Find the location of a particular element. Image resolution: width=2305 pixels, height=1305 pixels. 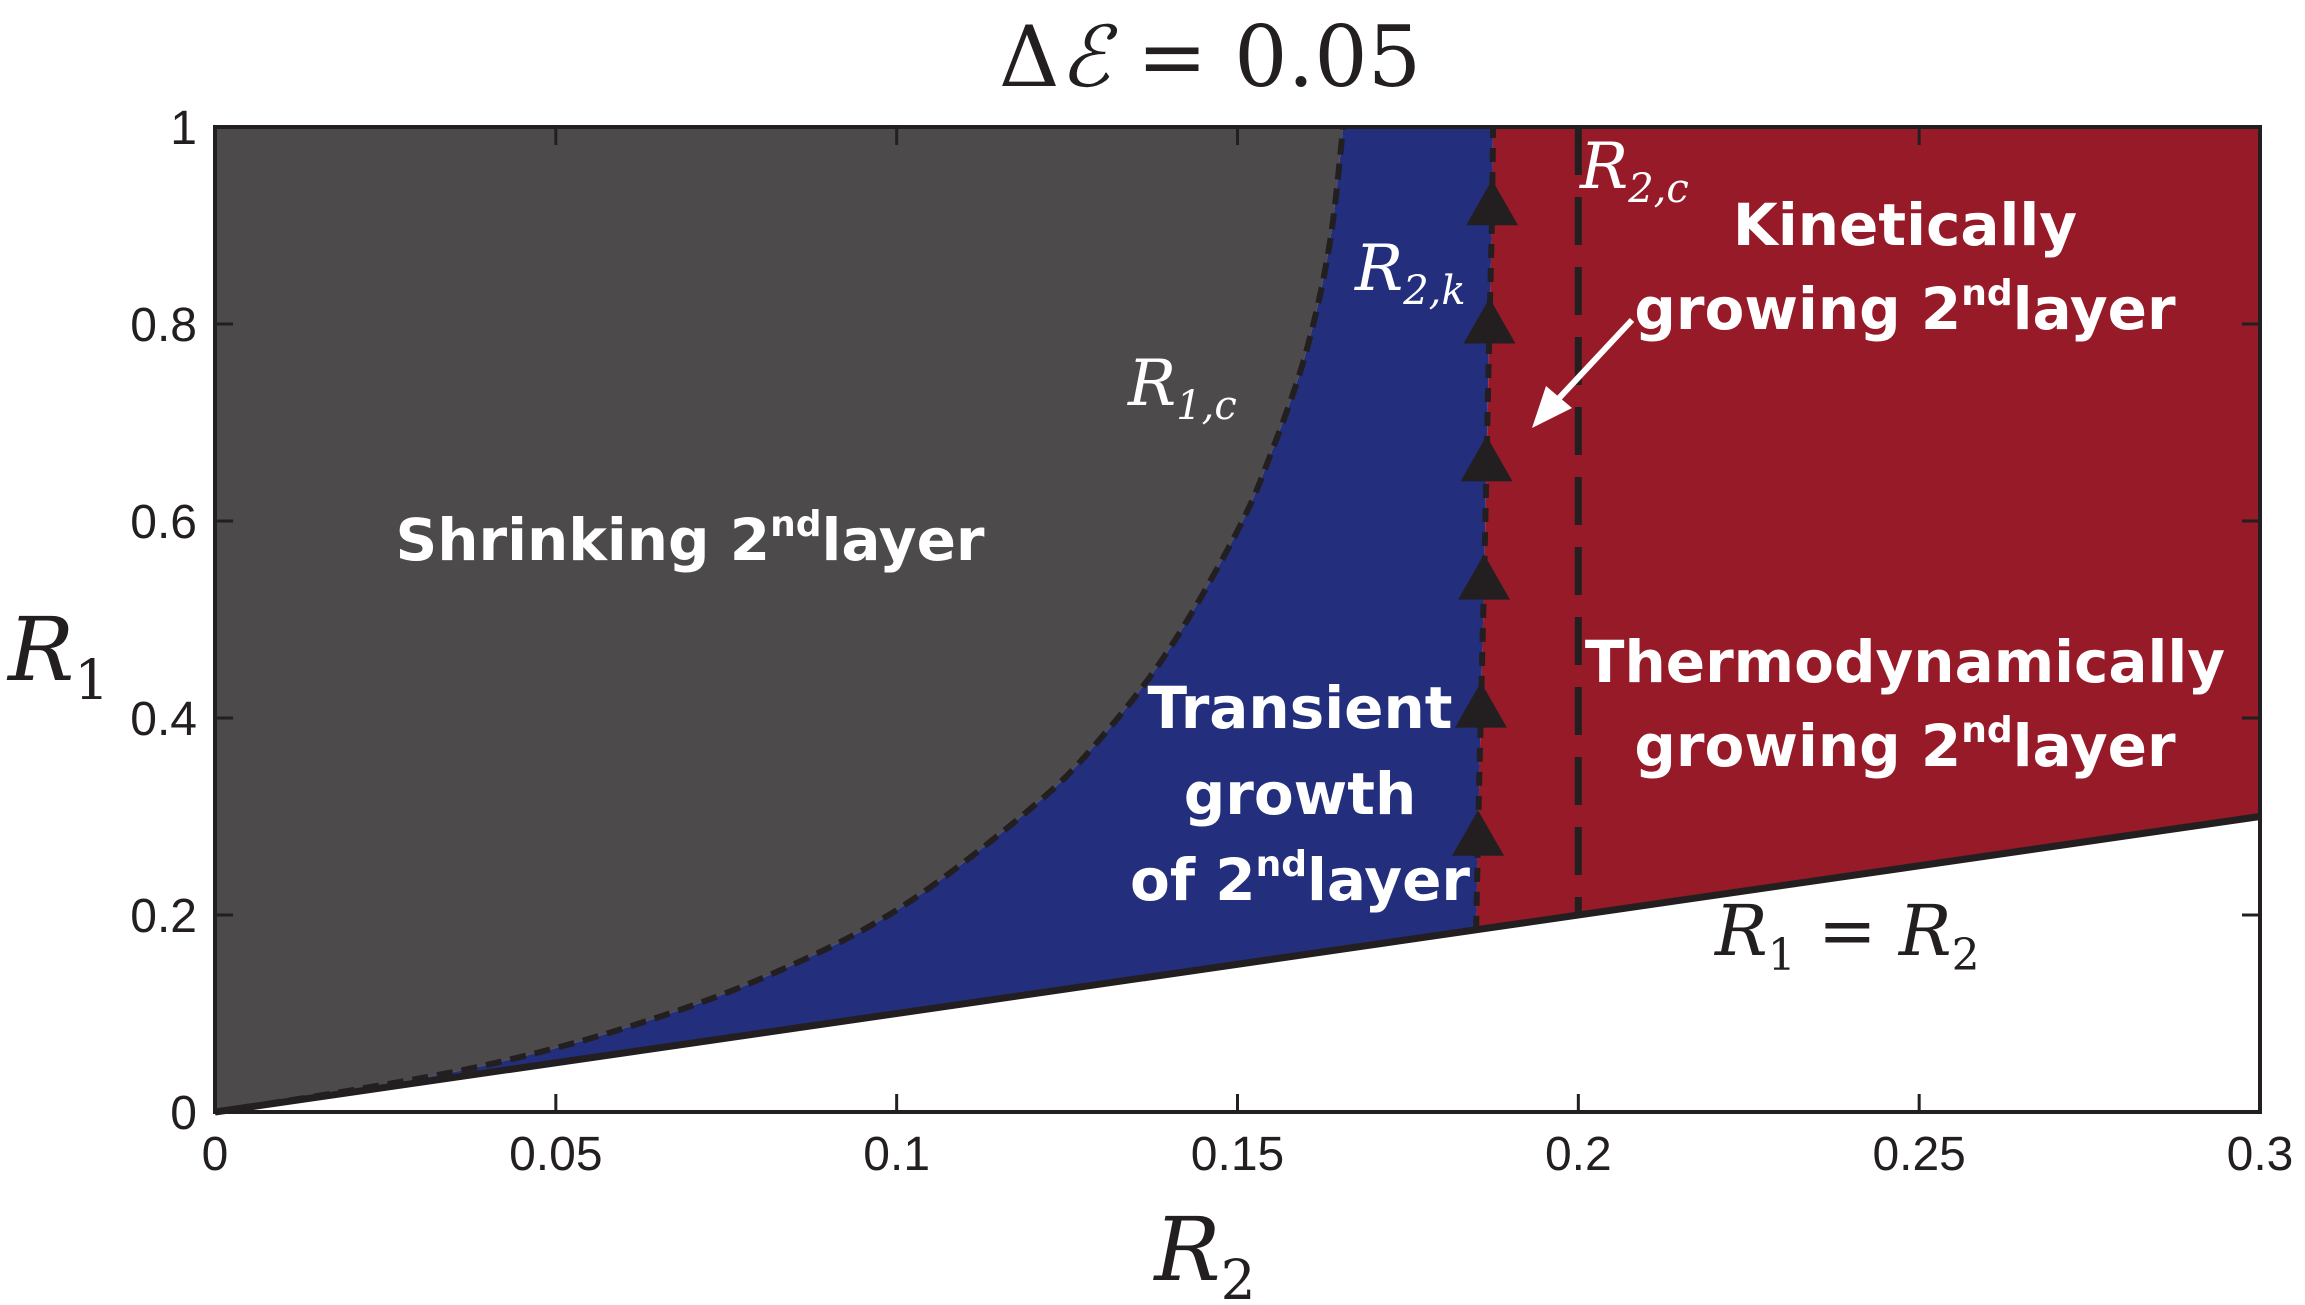

x-tick-label: 0.05 is located at coordinates (555, 1154).